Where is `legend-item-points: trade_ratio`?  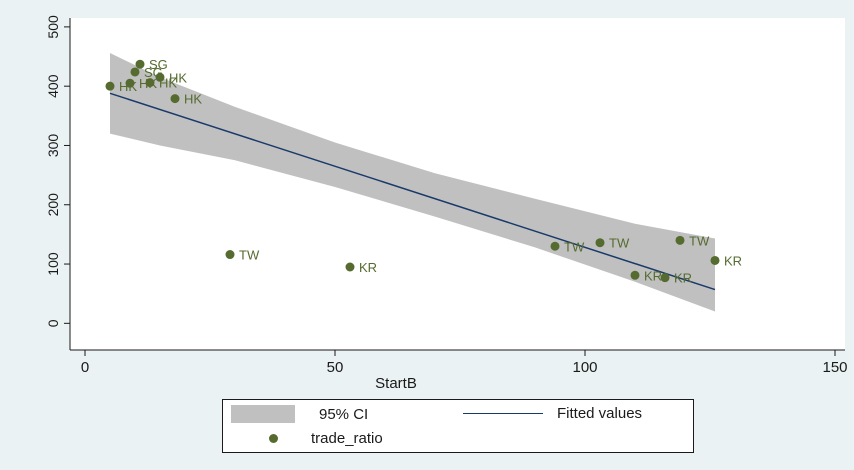 legend-item-points: trade_ratio is located at coordinates (326, 438).